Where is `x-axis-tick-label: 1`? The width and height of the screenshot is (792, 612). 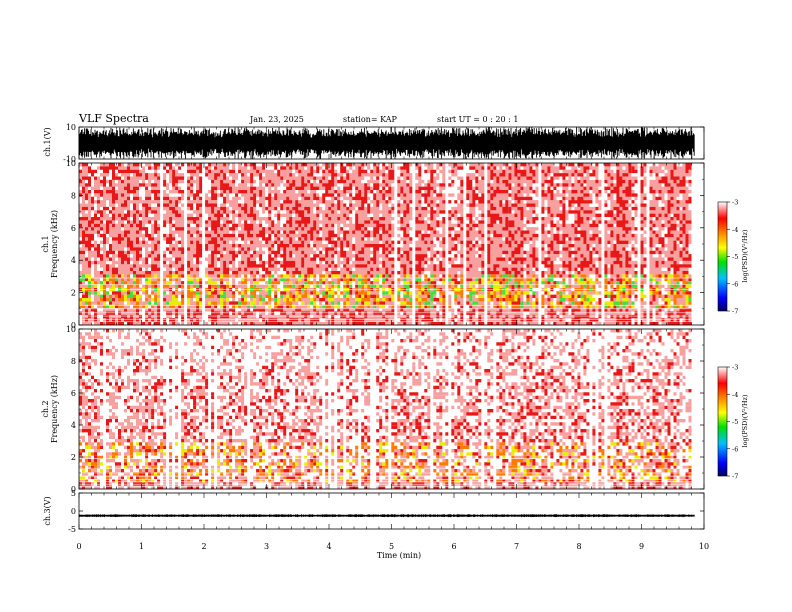 x-axis-tick-label: 1 is located at coordinates (141, 546).